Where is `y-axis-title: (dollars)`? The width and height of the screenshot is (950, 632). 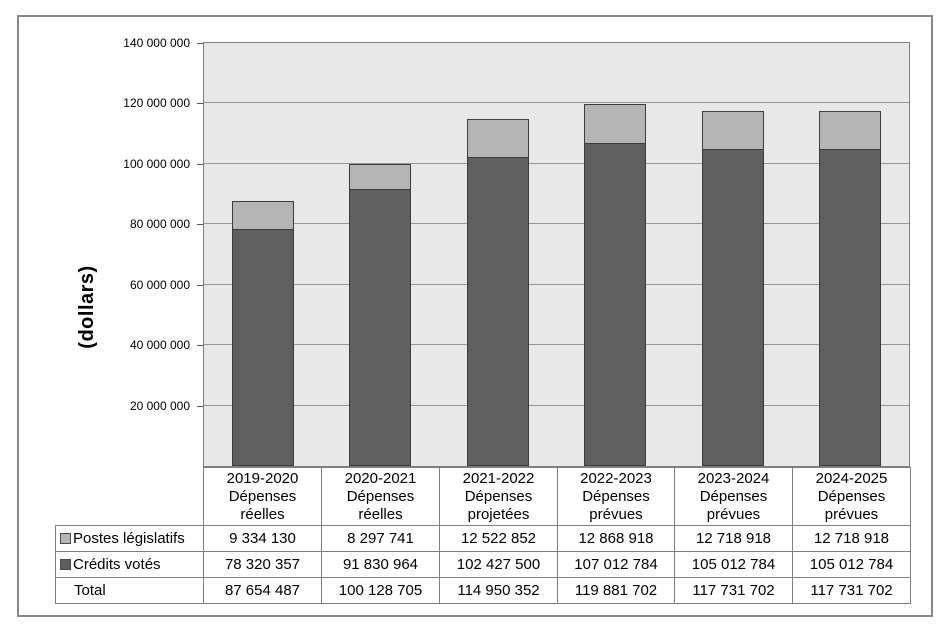
y-axis-title: (dollars) is located at coordinates (87, 307).